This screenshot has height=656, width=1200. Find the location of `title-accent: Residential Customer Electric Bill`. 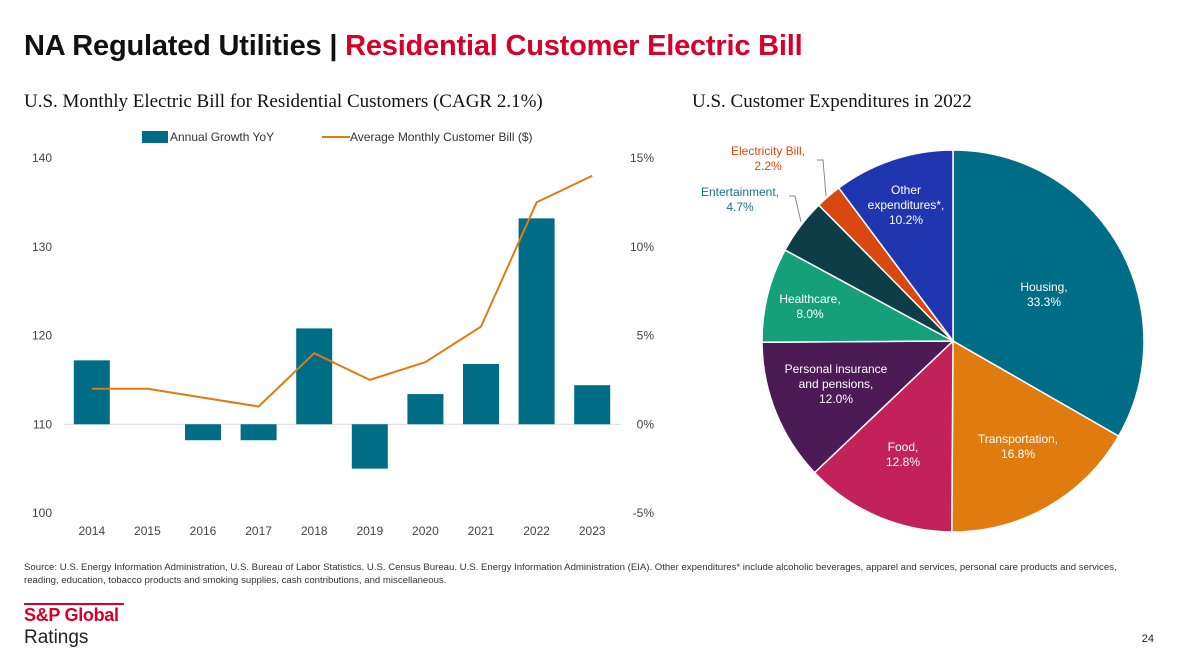

title-accent: Residential Customer Electric Bill is located at coordinates (574, 46).